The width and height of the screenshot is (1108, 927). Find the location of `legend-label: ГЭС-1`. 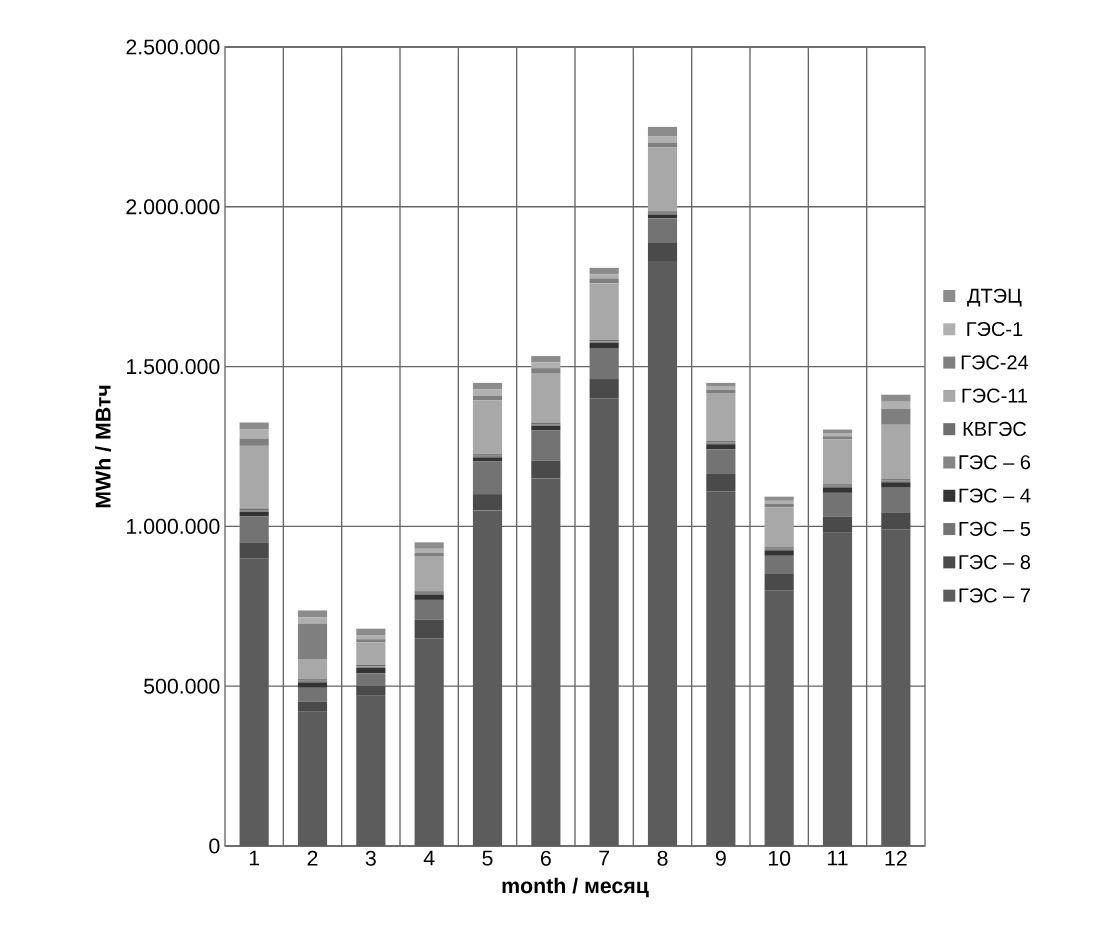

legend-label: ГЭС-1 is located at coordinates (995, 329).